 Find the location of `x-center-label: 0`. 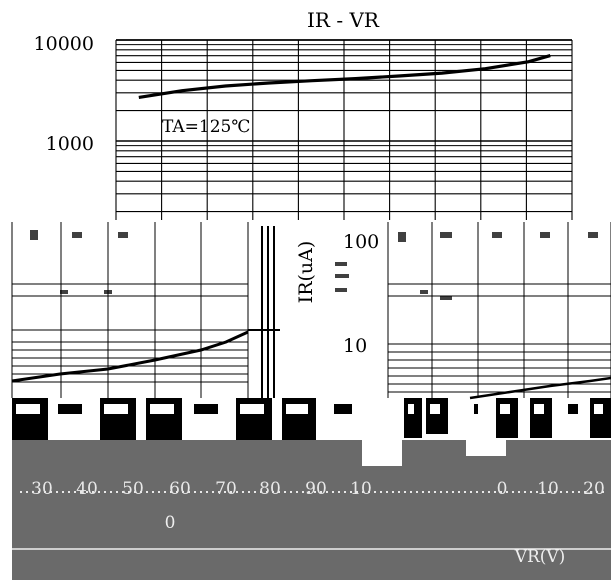

x-center-label: 0 is located at coordinates (170, 523).